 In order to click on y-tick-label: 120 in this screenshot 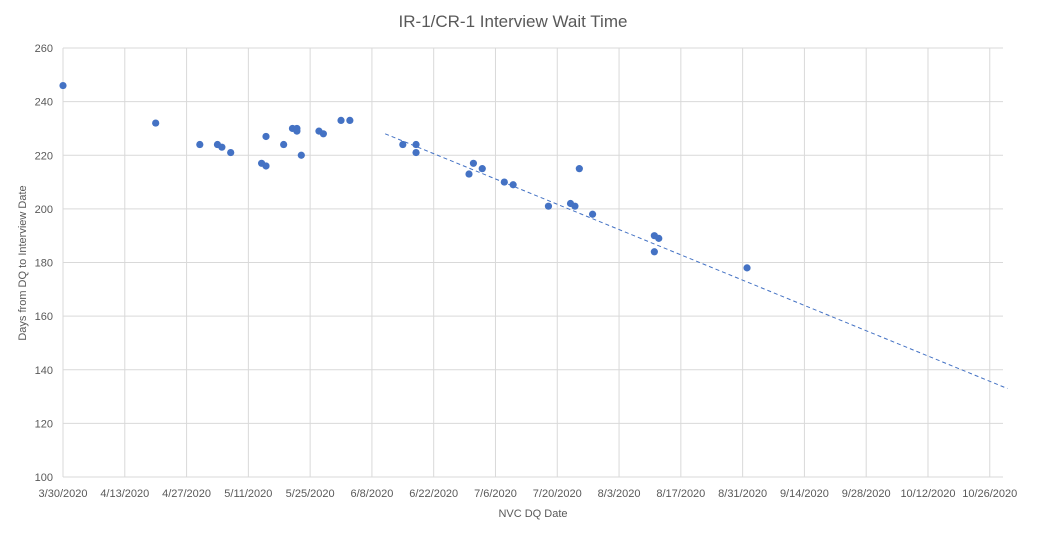, I will do `click(44, 424)`.